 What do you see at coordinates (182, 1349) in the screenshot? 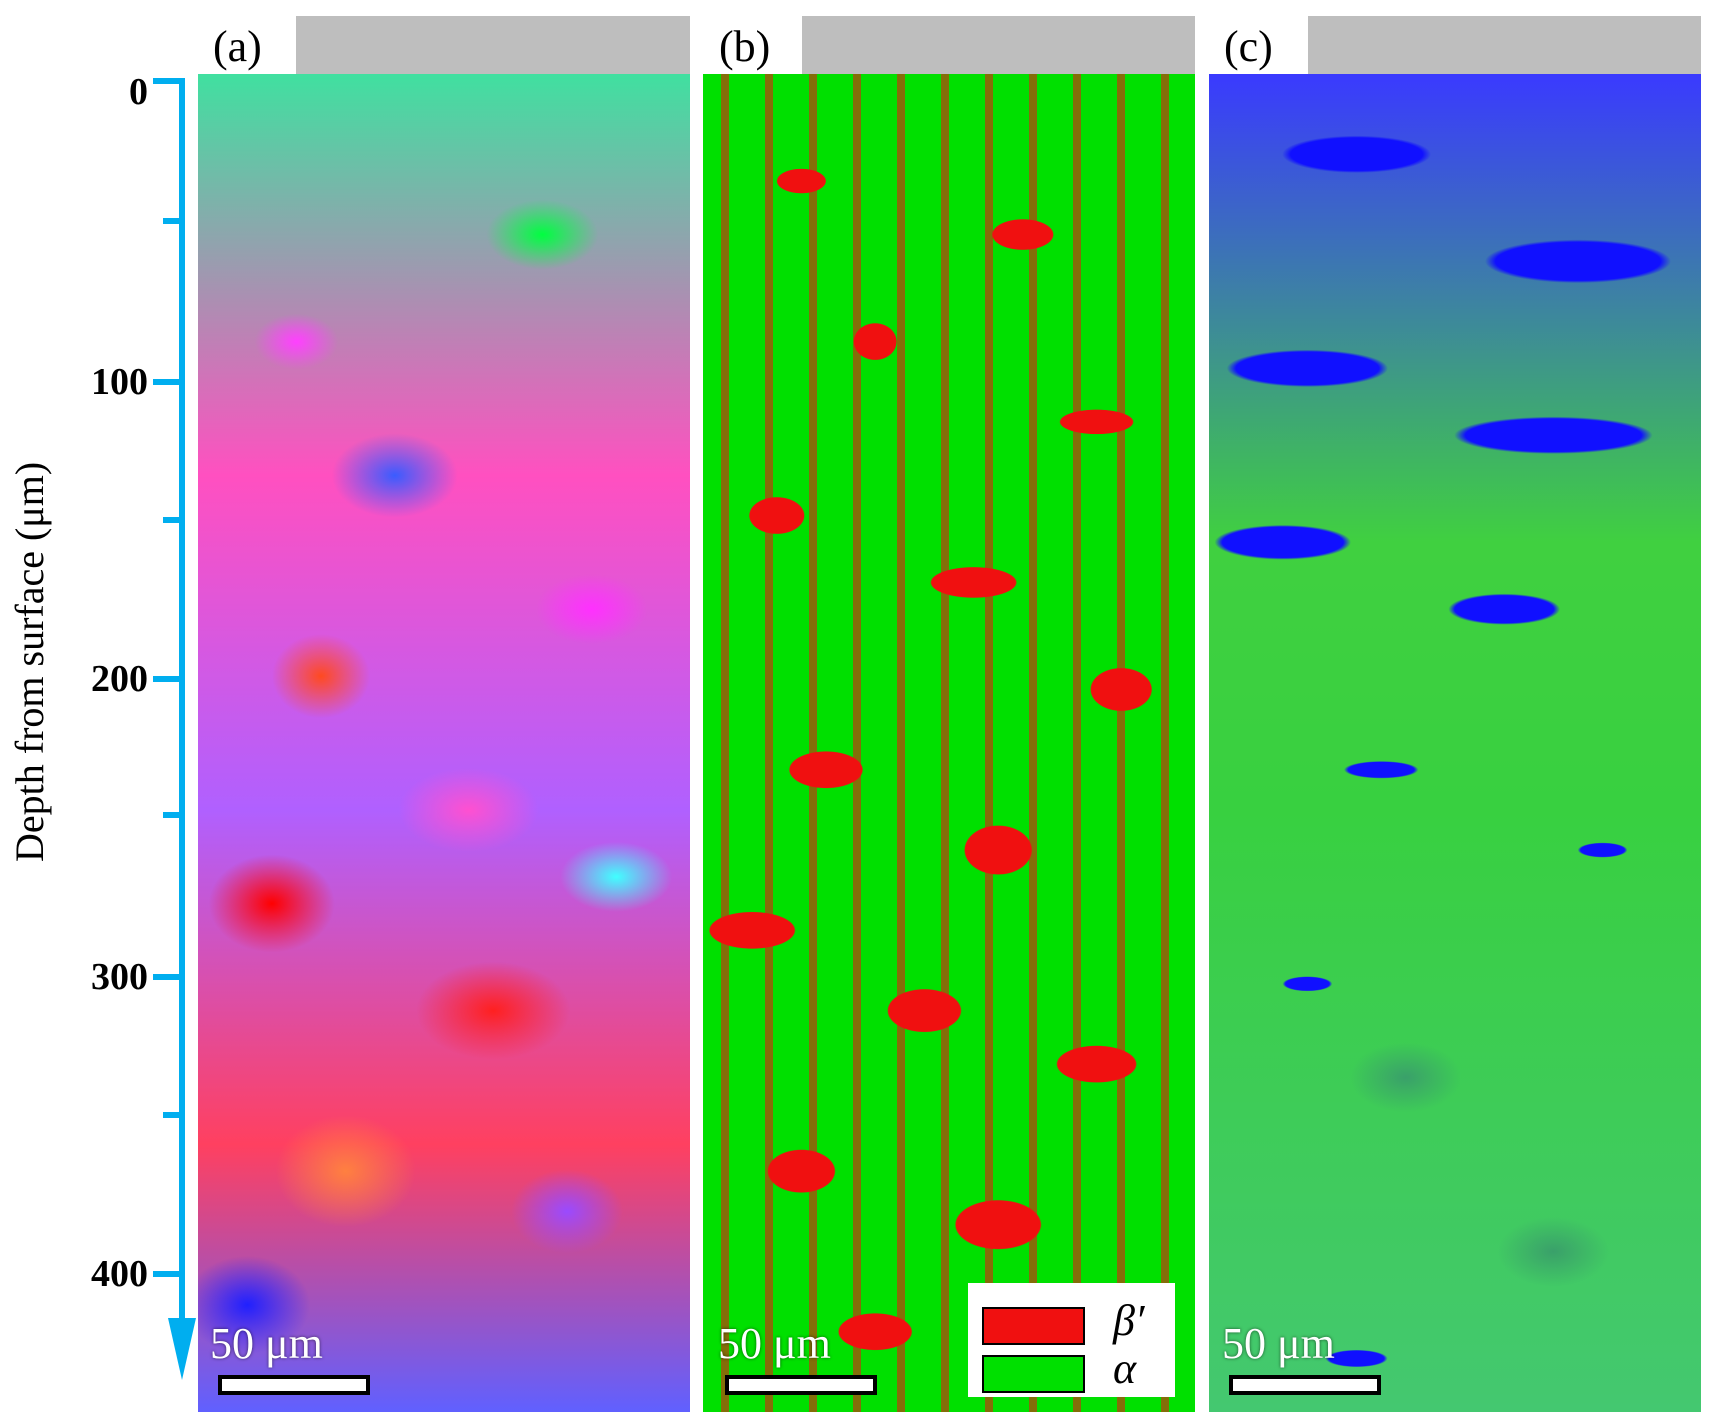
I see `depth-axis-arrow-icon` at bounding box center [182, 1349].